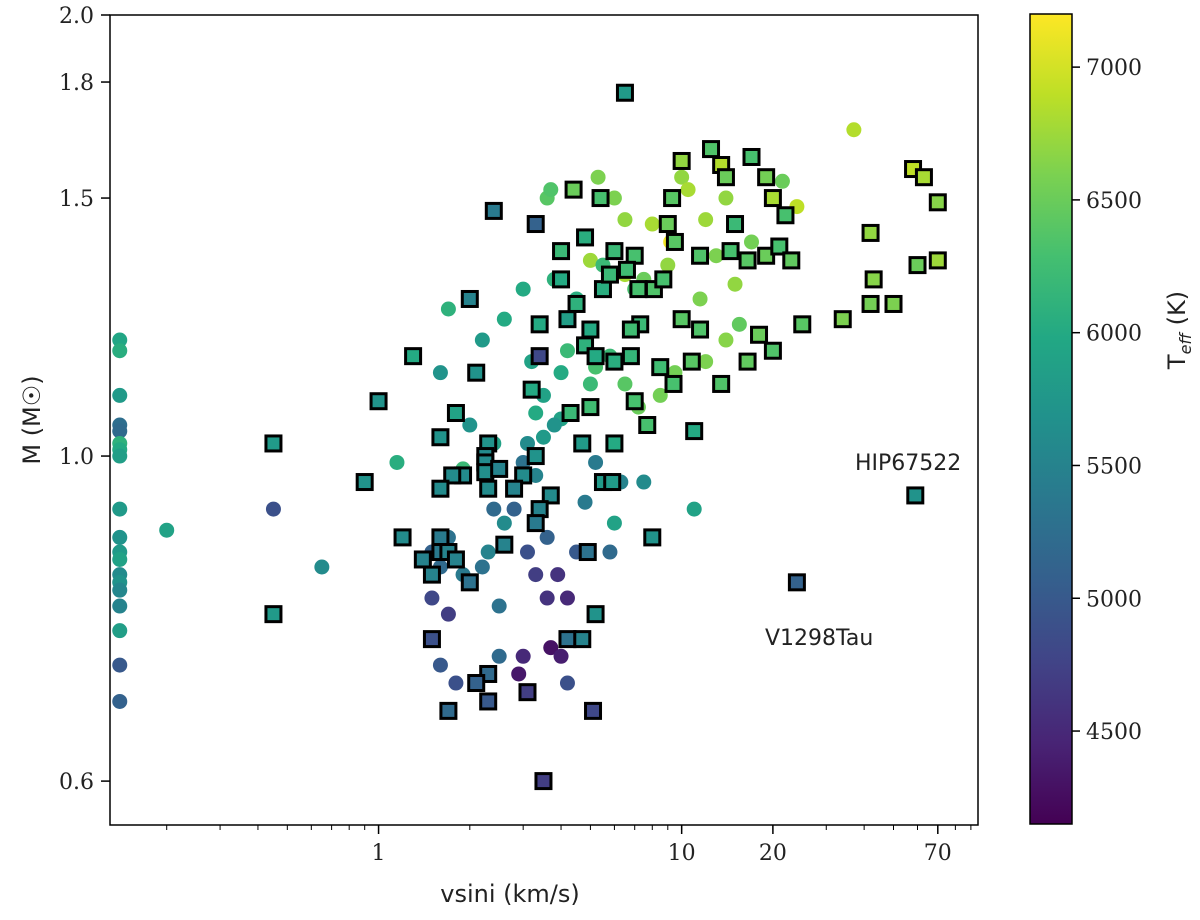 The width and height of the screenshot is (1200, 920). What do you see at coordinates (908, 463) in the screenshot?
I see `annotation-hip67522: HIP67522` at bounding box center [908, 463].